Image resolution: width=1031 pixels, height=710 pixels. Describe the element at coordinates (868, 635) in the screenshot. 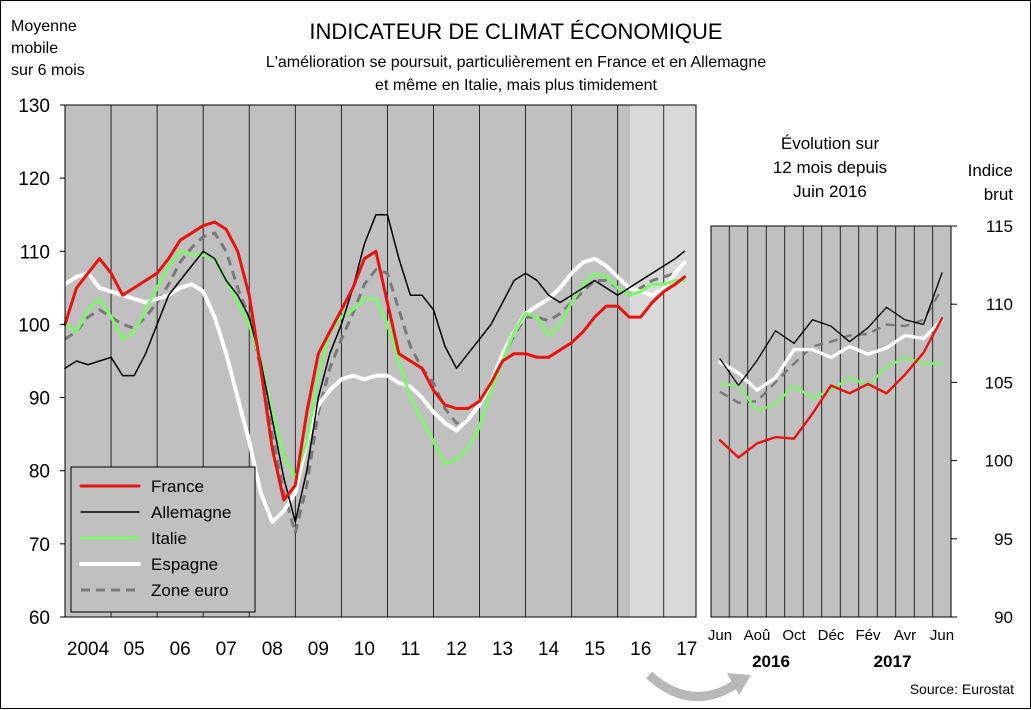

I see `inset-x-tick-label: Fév` at that location.